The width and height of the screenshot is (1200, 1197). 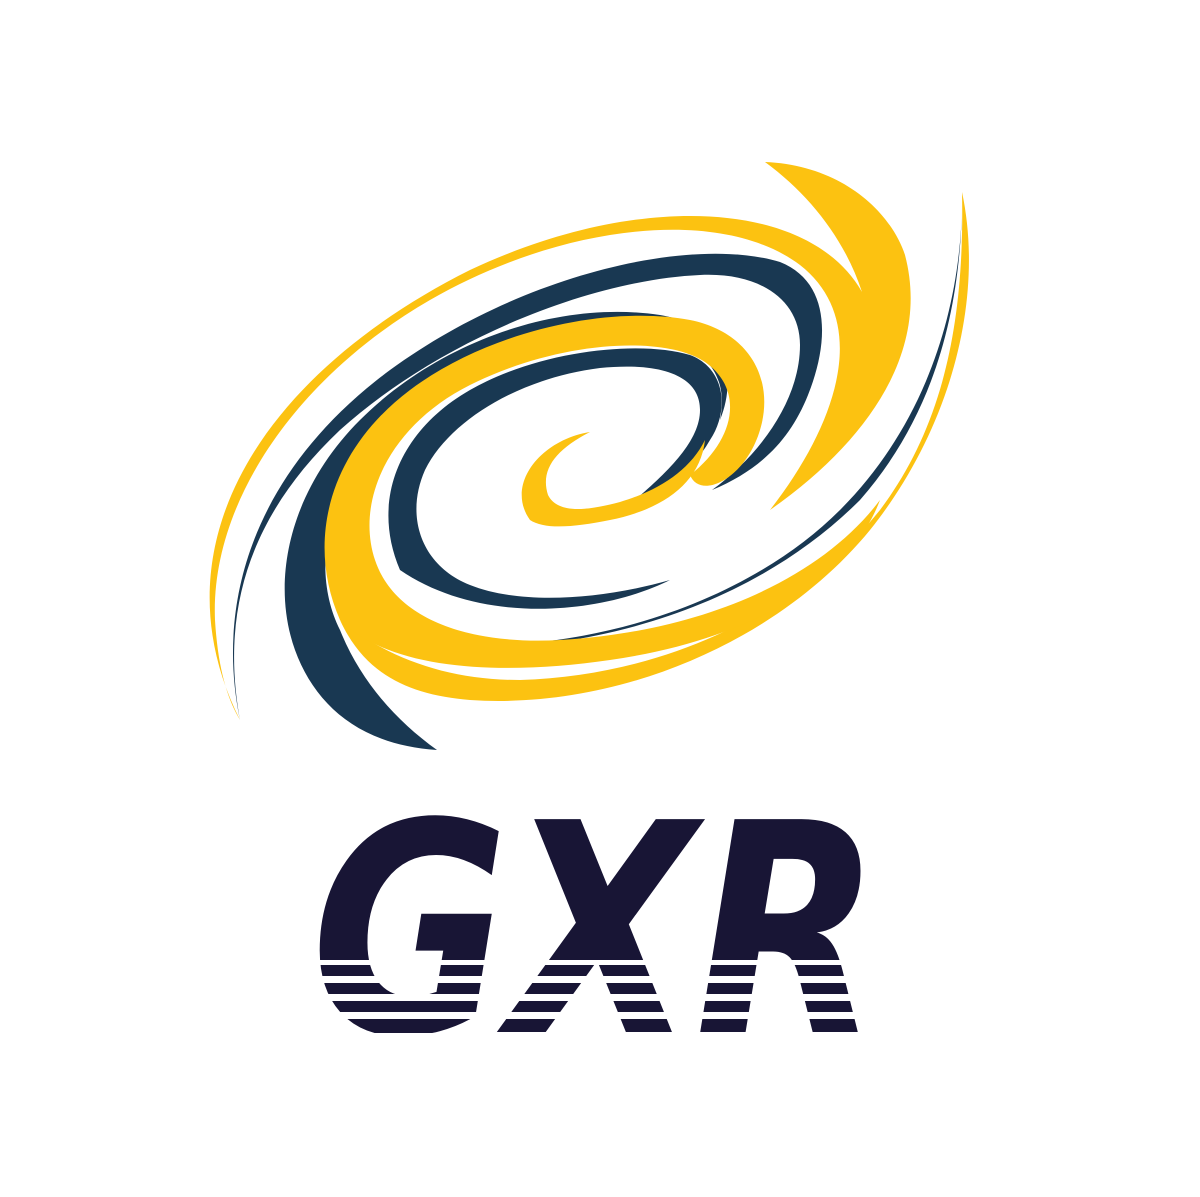 I want to click on wordmark: GXR, so click(x=596, y=931).